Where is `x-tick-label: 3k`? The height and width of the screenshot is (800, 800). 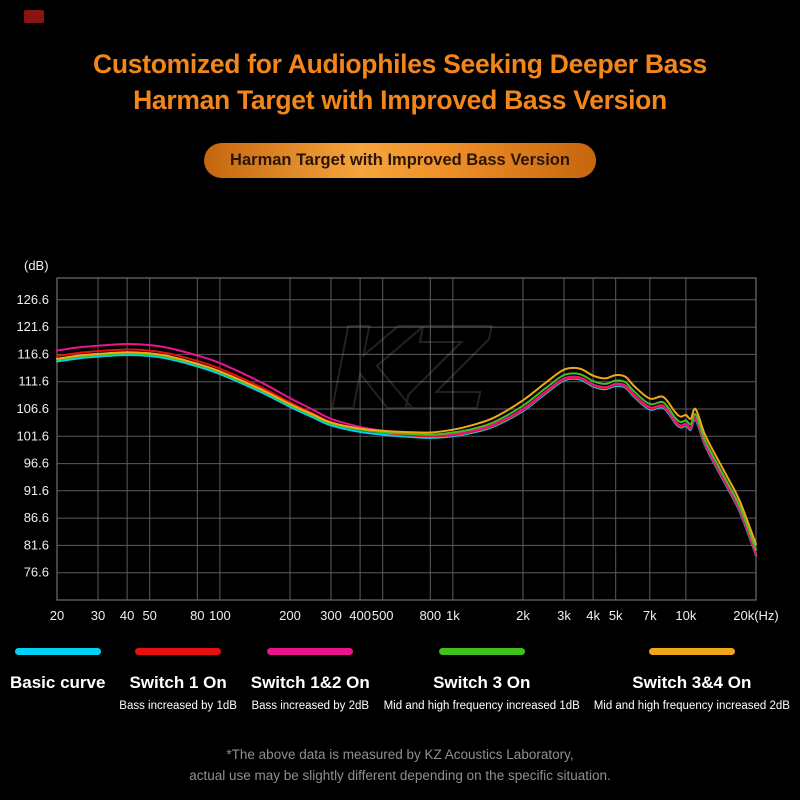
x-tick-label: 3k is located at coordinates (564, 615).